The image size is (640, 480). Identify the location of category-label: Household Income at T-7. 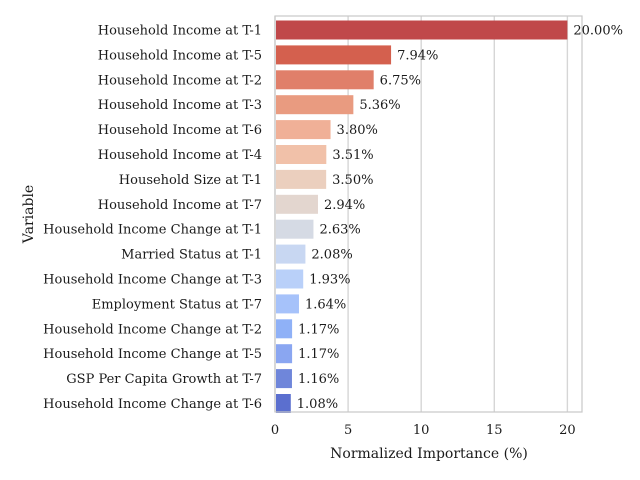
(180, 205).